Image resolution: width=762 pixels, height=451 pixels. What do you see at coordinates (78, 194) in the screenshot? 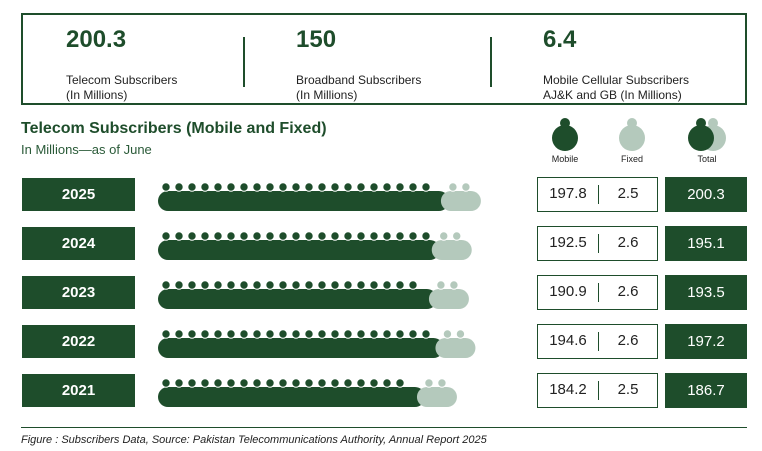
I see `year-label: 2025` at bounding box center [78, 194].